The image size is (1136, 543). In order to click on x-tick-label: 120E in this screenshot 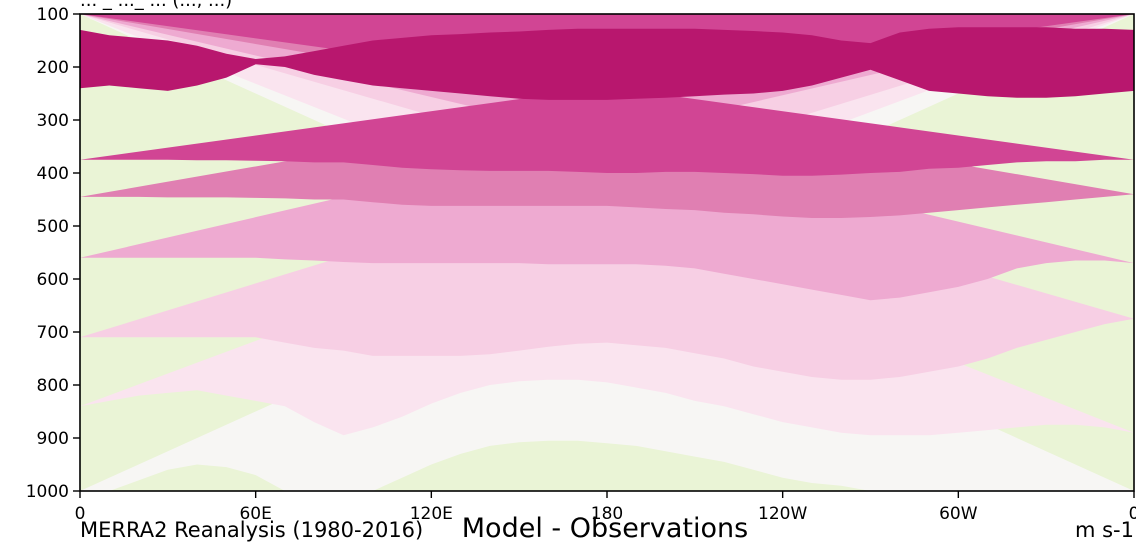, I will do `click(431, 514)`.